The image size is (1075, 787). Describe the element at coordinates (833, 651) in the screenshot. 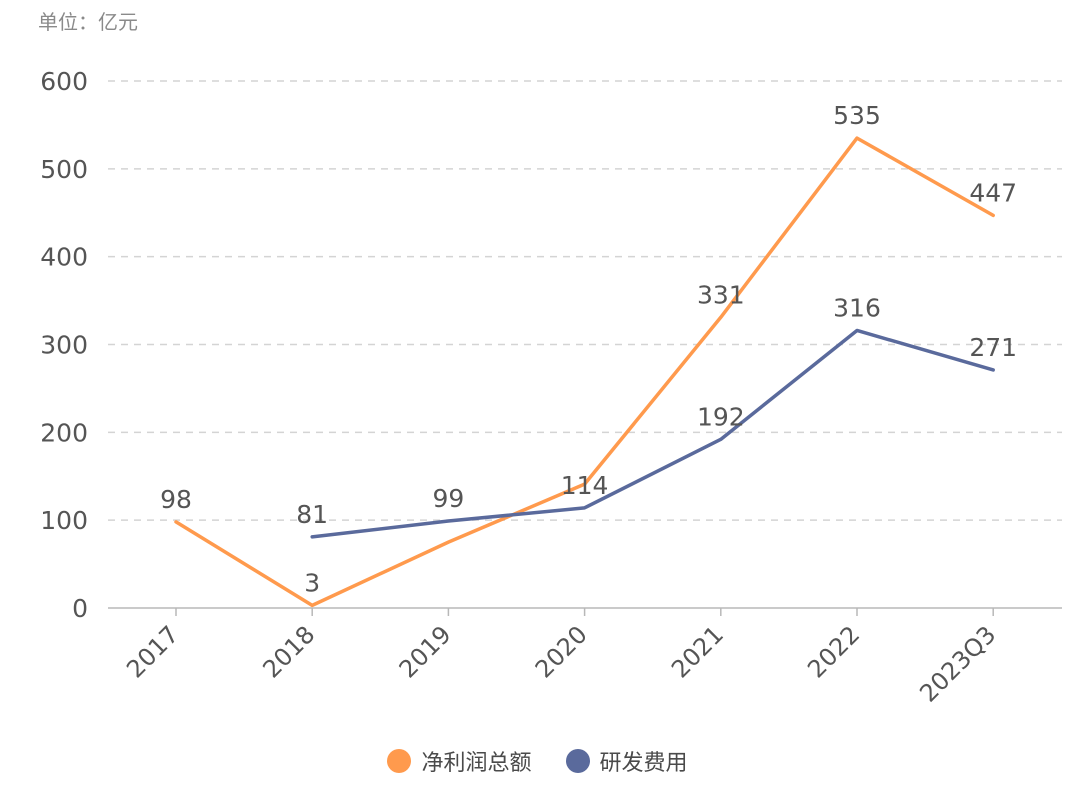

I see `x-tick-label: 2022` at that location.